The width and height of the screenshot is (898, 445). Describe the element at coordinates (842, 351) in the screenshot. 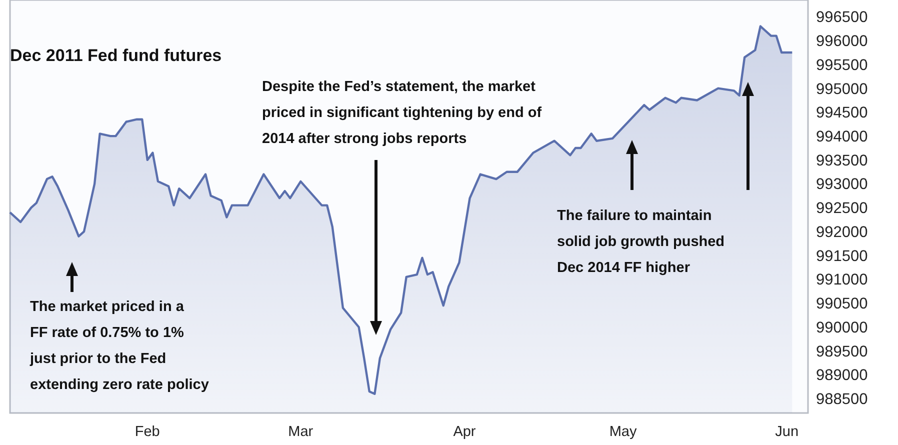

I see `y-tick-label: 989500` at that location.